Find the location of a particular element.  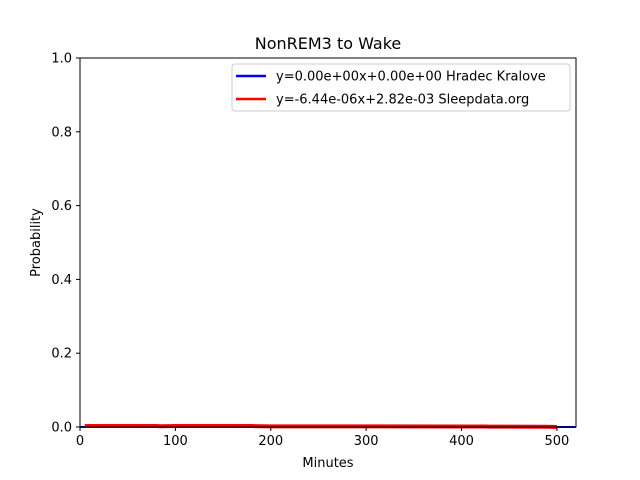

x-axis-label: Minutes is located at coordinates (327, 463).